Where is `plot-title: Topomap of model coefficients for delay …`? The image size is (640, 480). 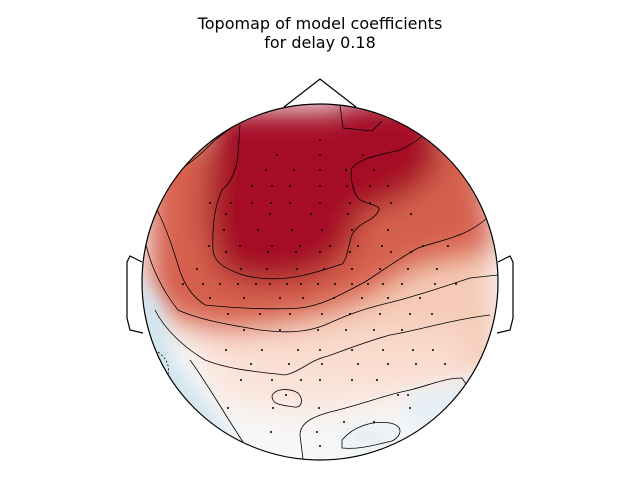
plot-title: Topomap of model coefficients for delay … is located at coordinates (320, 33).